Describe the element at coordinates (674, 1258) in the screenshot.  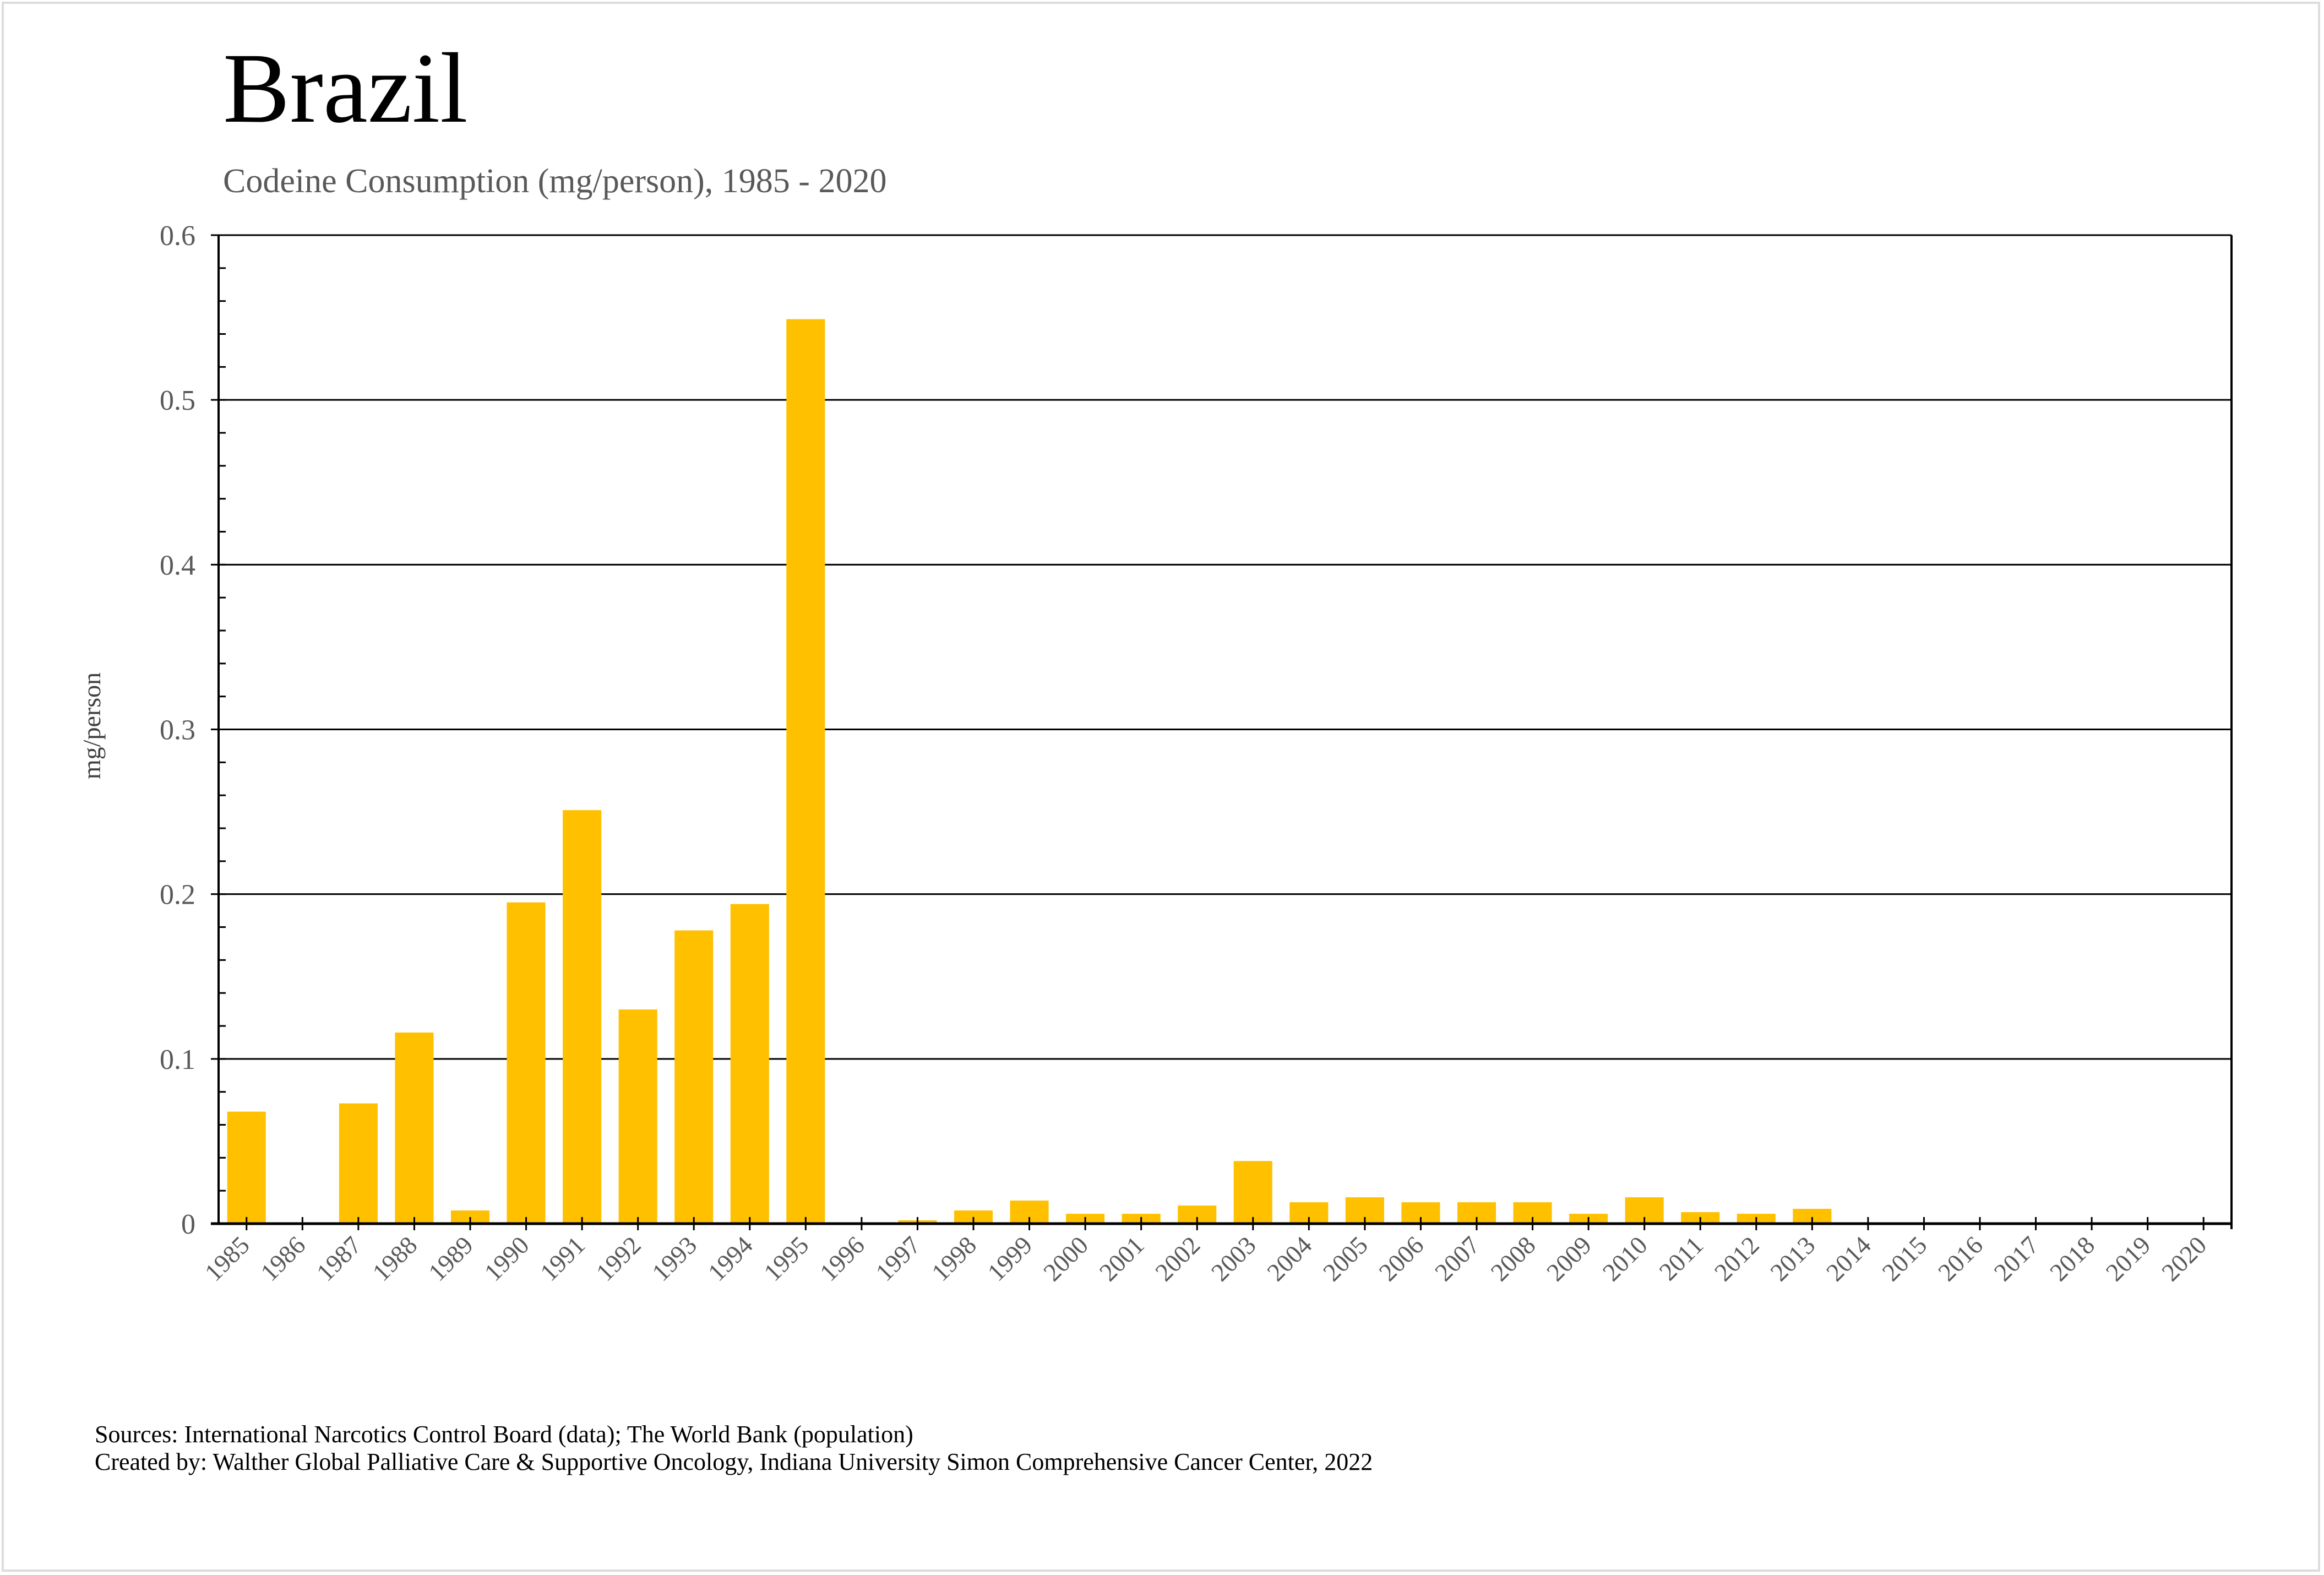
I see `x-tick-label: 1993` at that location.